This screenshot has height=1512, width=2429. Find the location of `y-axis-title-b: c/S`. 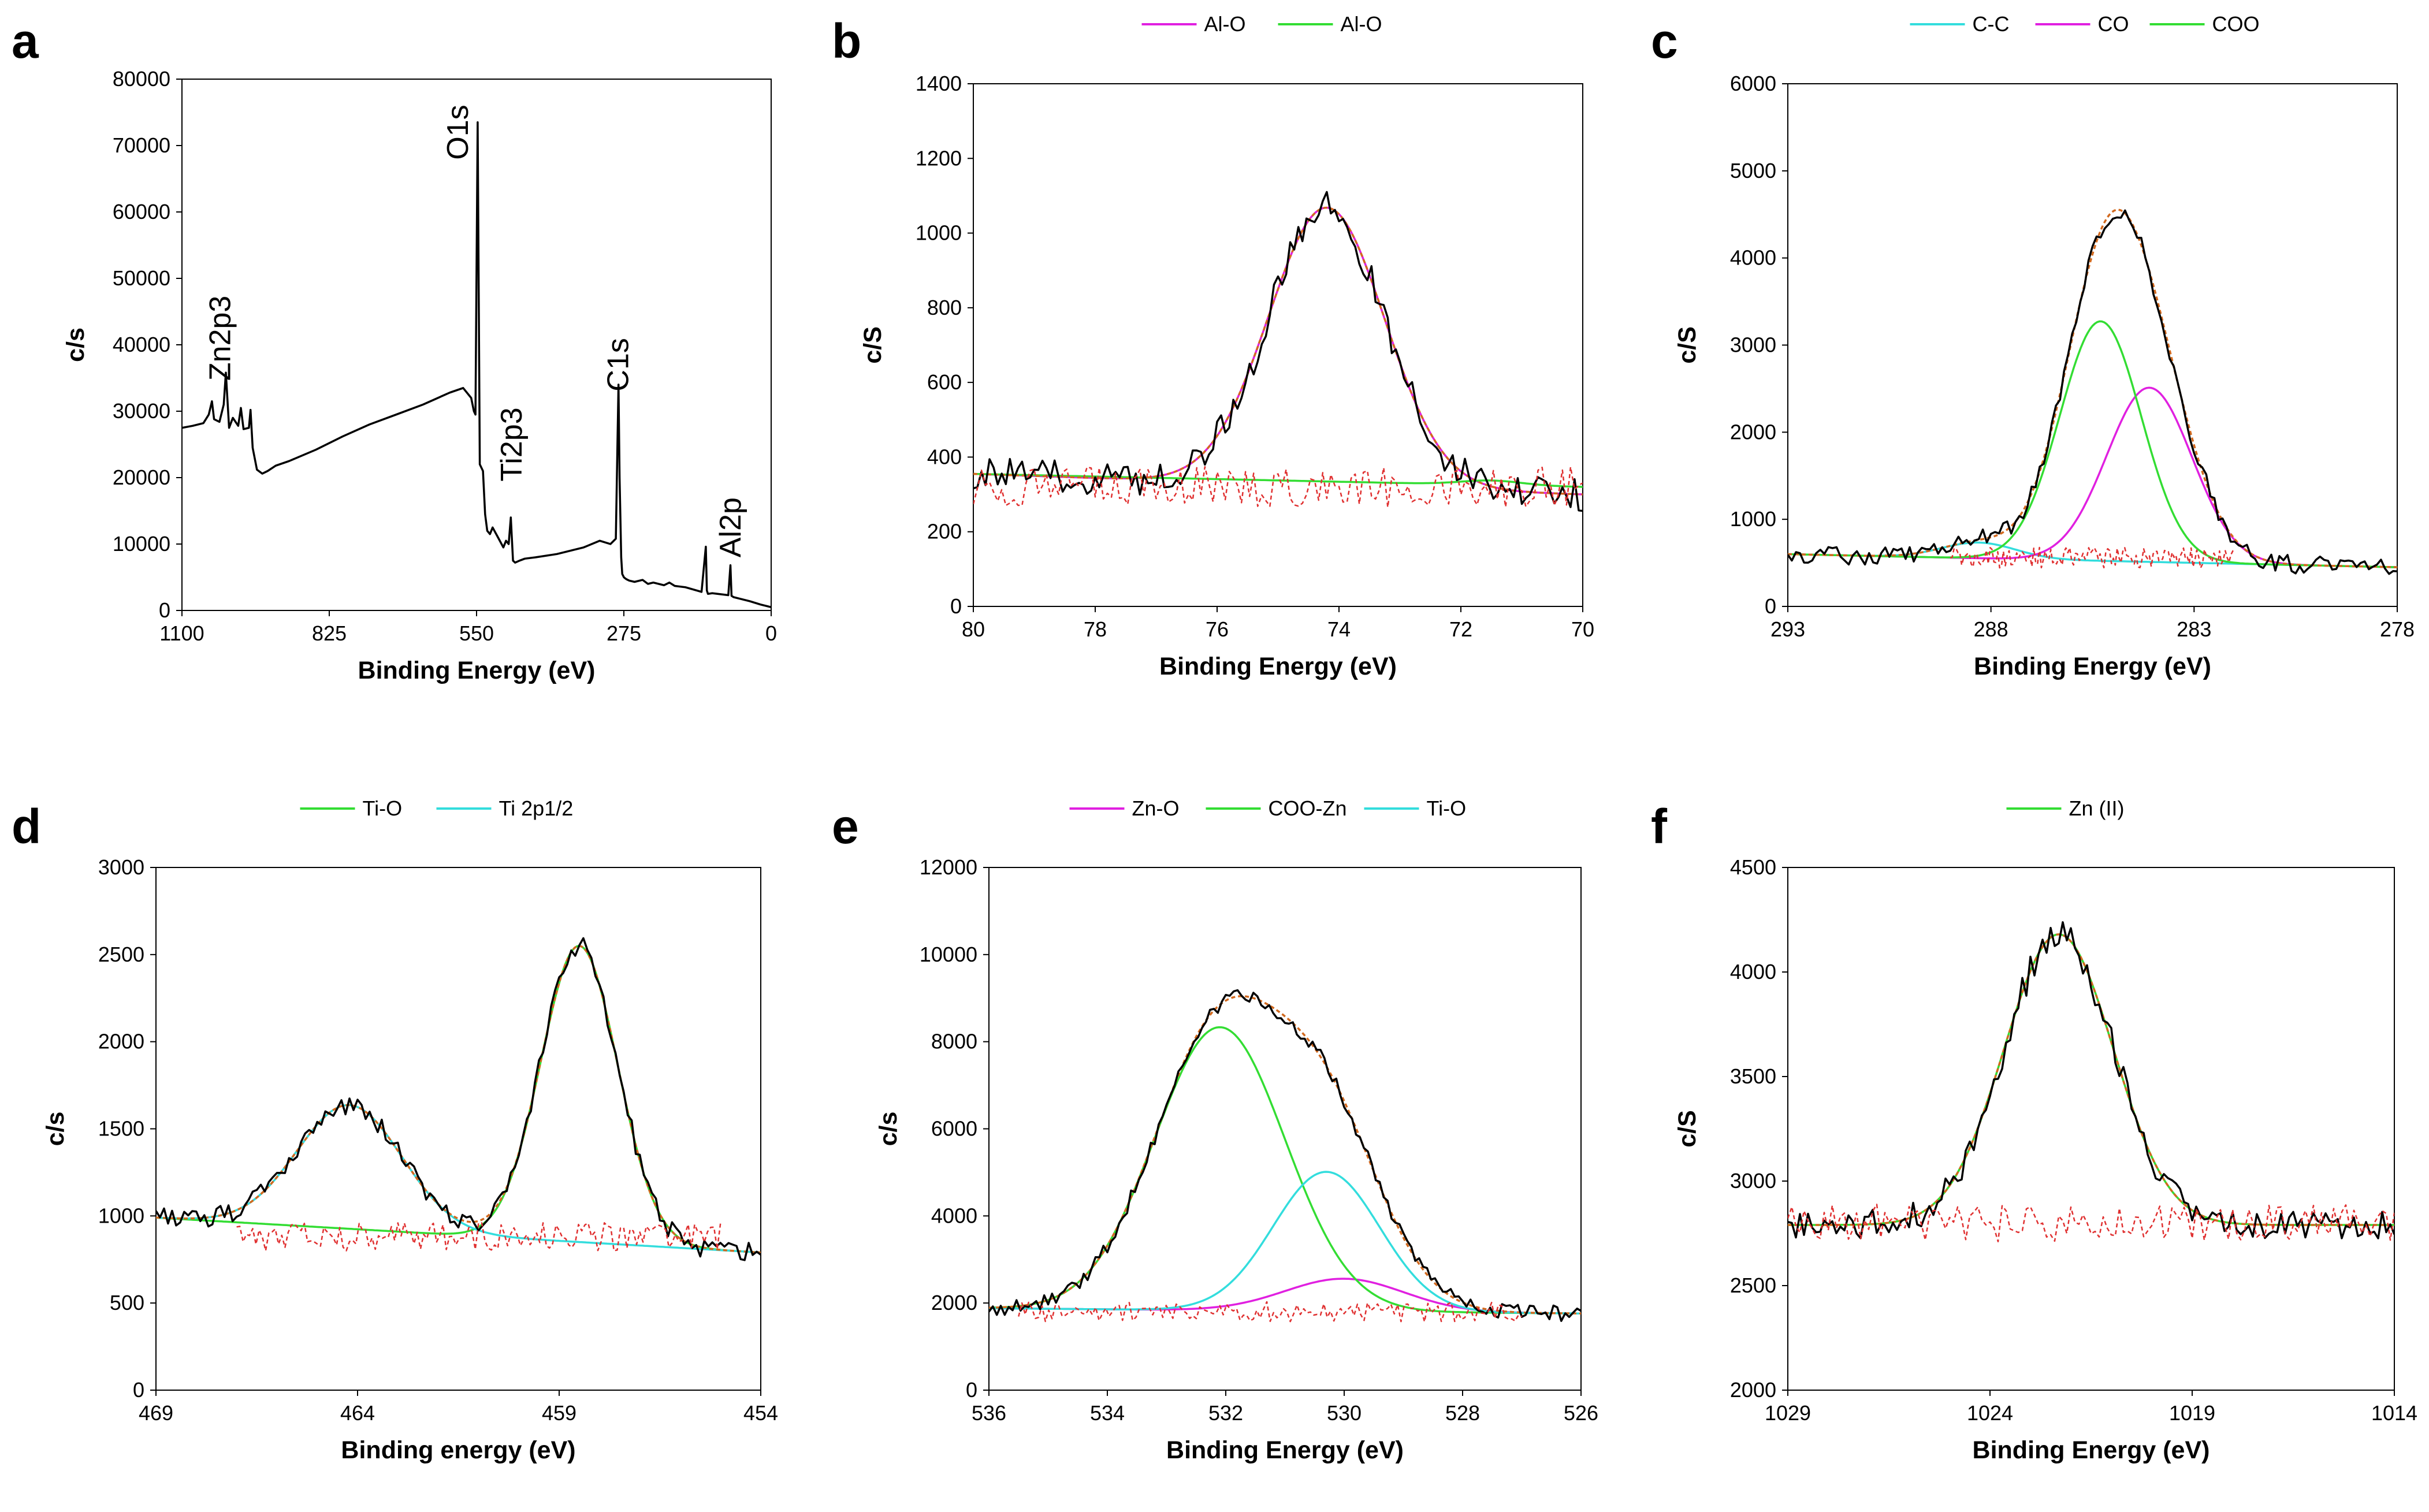

y-axis-title-b: c/S is located at coordinates (873, 345).